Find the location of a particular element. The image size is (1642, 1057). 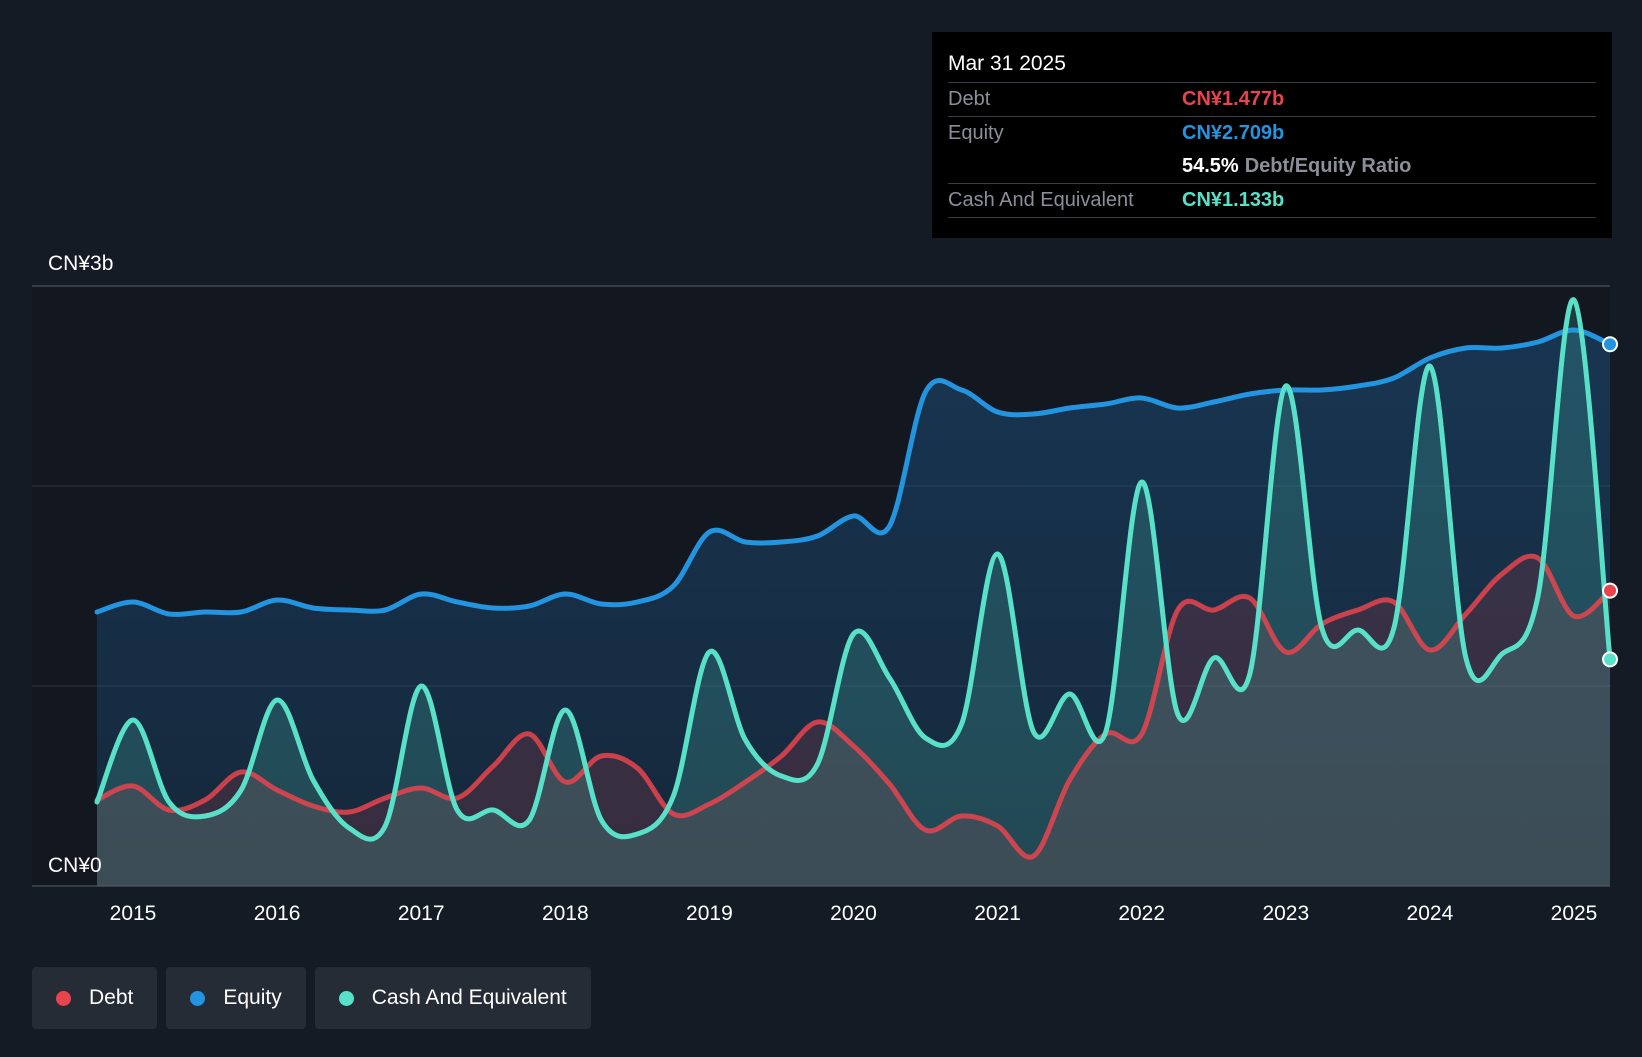

x-tick-label-2015: 2015 is located at coordinates (133, 913).